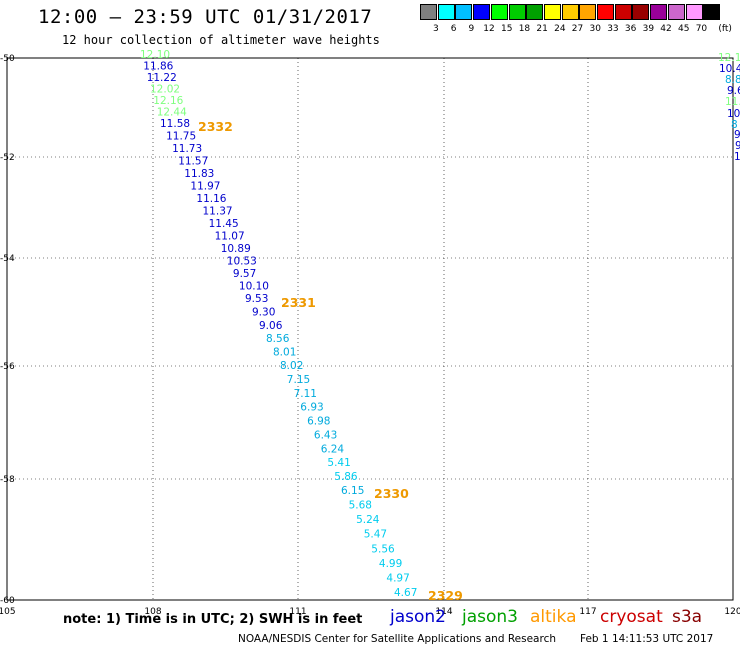  I want to click on wave-height-reading: 6.24, so click(333, 449).